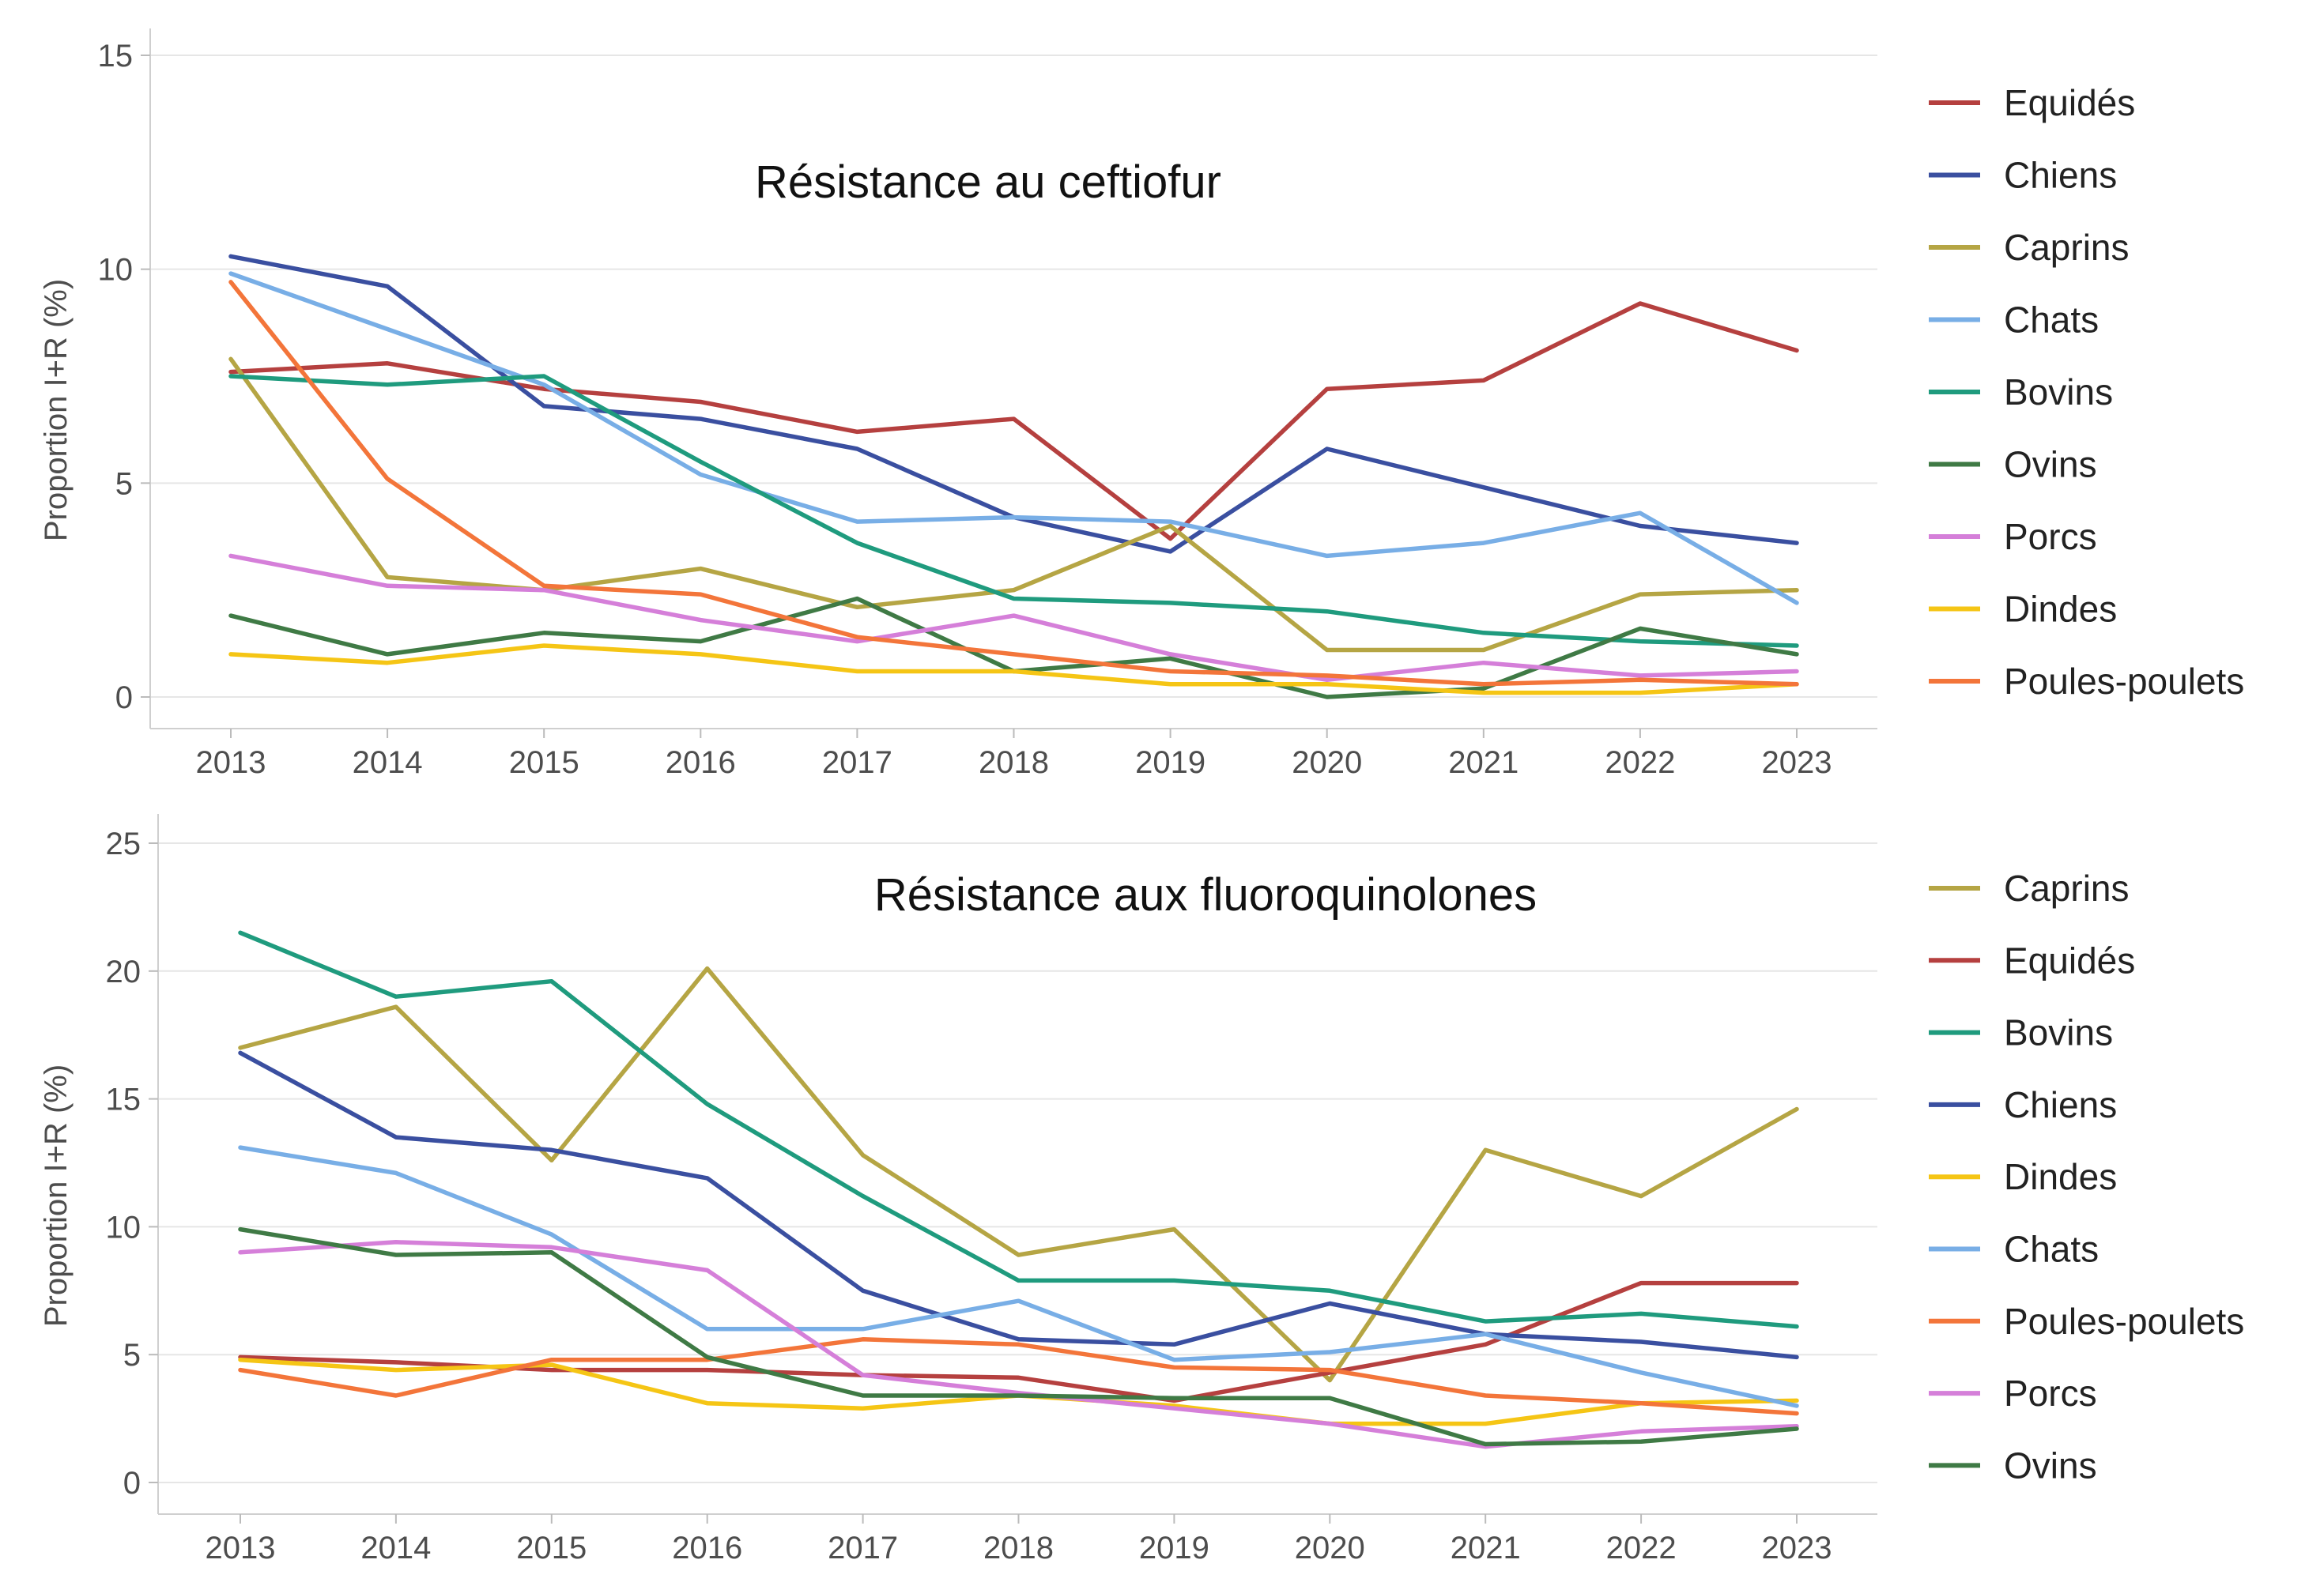 This screenshot has width=2324, height=1571. What do you see at coordinates (123, 972) in the screenshot?
I see `y-tick-label: 20` at bounding box center [123, 972].